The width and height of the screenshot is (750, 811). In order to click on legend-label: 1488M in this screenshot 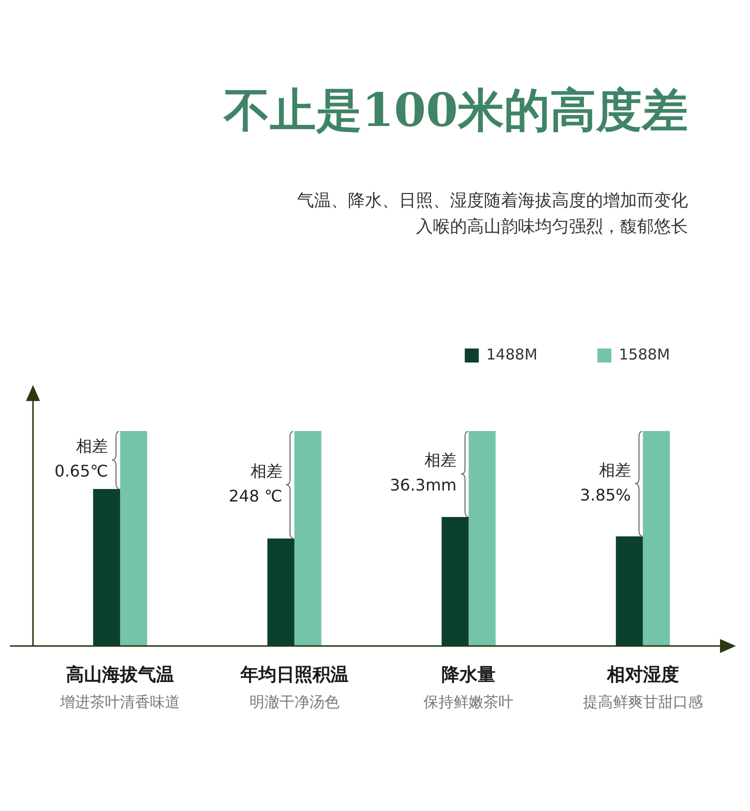, I will do `click(512, 354)`.